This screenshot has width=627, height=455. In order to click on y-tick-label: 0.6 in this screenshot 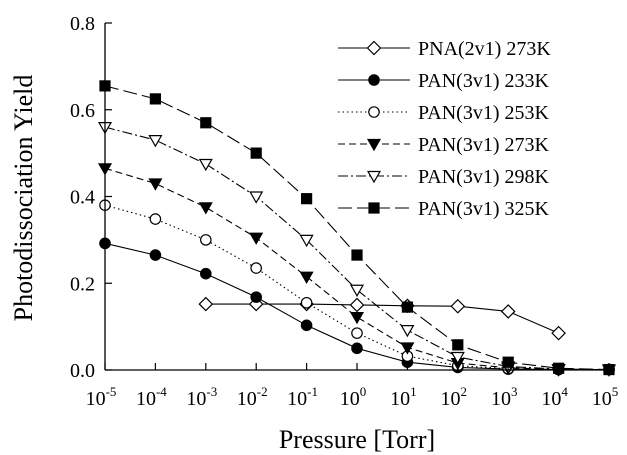, I will do `click(82, 111)`.